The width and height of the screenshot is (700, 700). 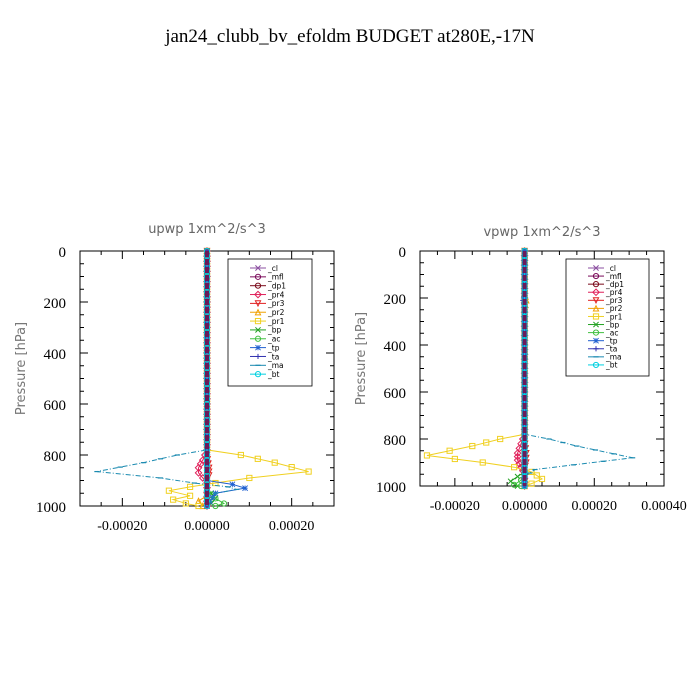 I want to click on chart-title: vpwp 1xm^2/s^3, so click(x=541, y=232).